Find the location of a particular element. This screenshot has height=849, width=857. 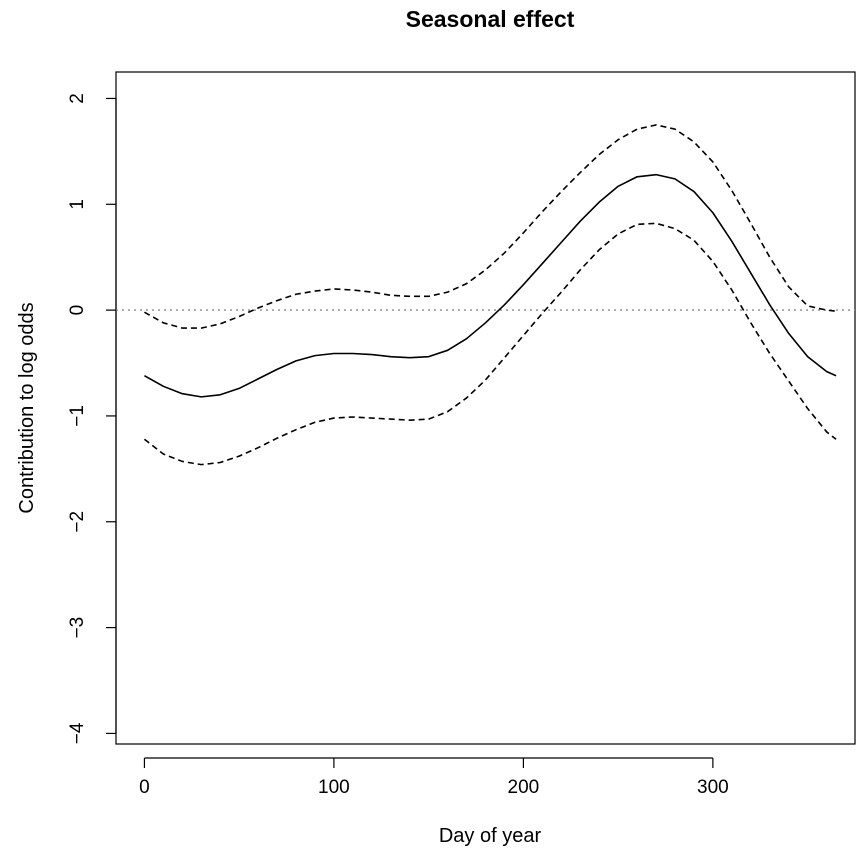

y-tick-label: −4 is located at coordinates (77, 733).